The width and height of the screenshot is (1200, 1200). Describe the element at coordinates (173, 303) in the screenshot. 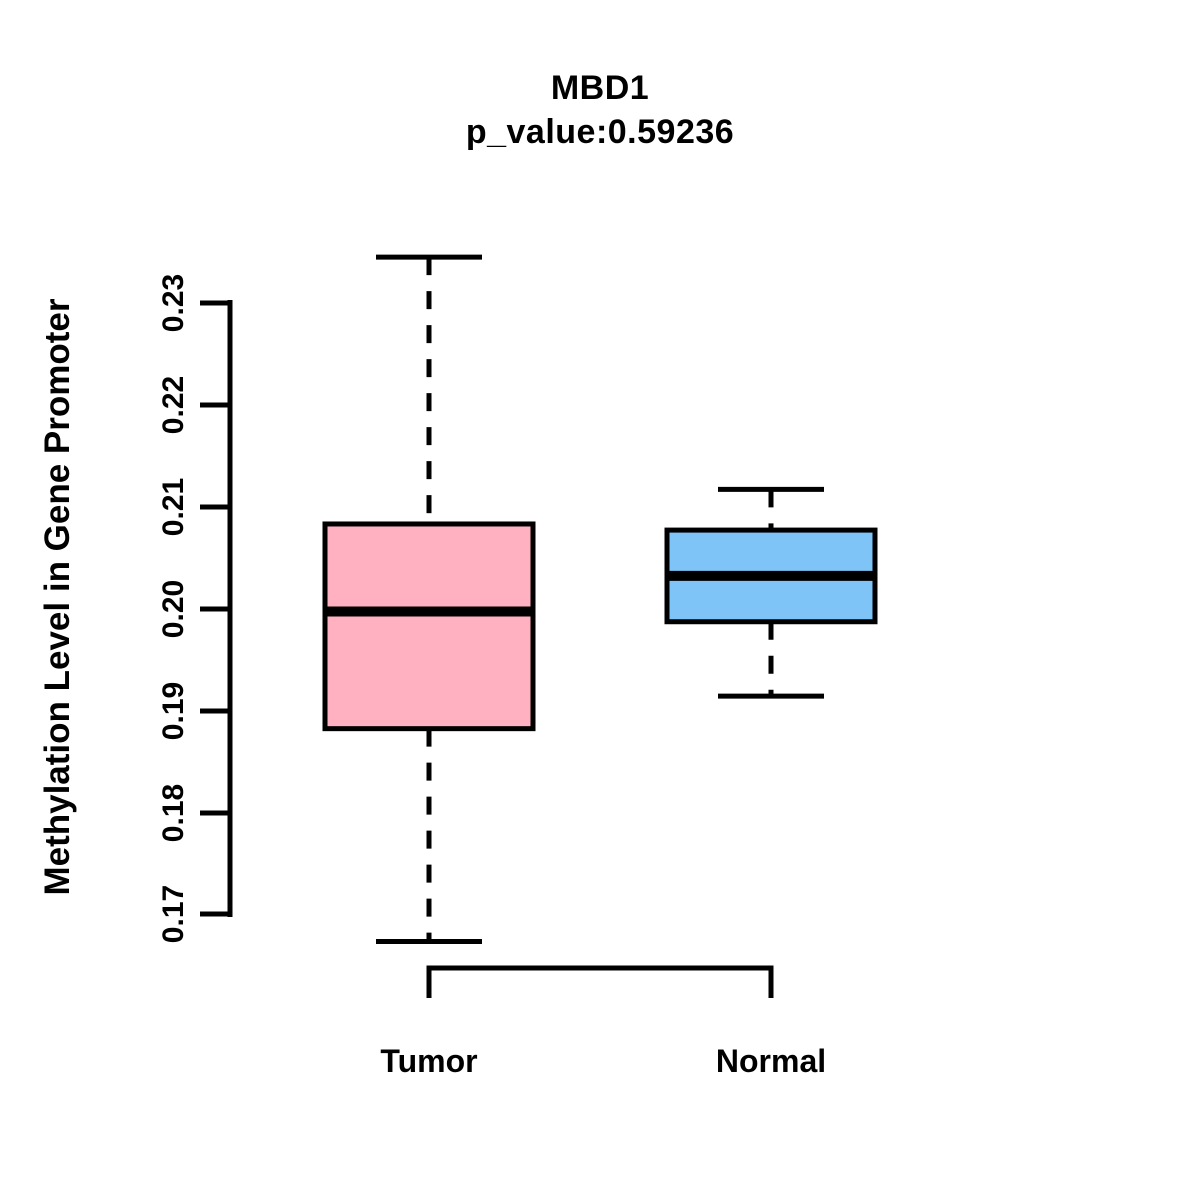

I see `y-tick-label-0.23: 0.23` at that location.